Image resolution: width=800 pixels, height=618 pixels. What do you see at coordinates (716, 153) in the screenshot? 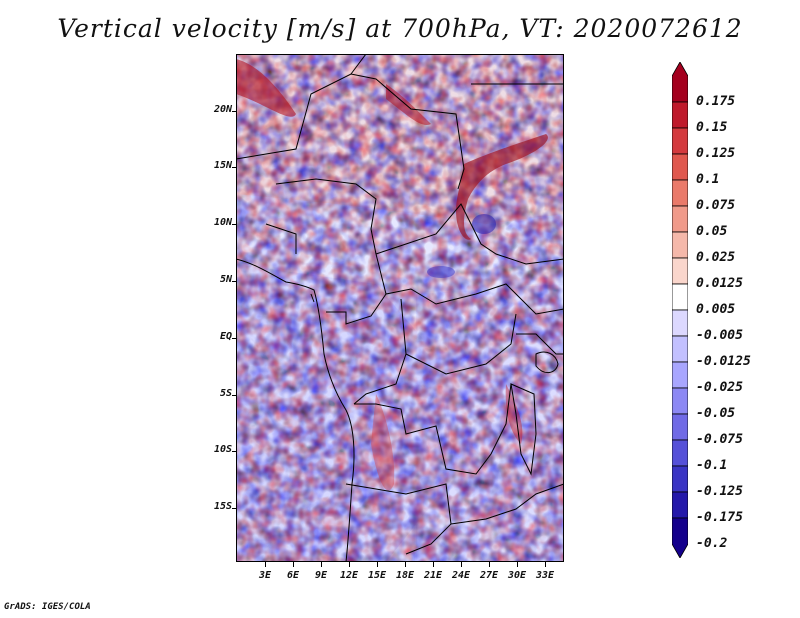
I see `colorbar-label: 0.125` at bounding box center [716, 153].